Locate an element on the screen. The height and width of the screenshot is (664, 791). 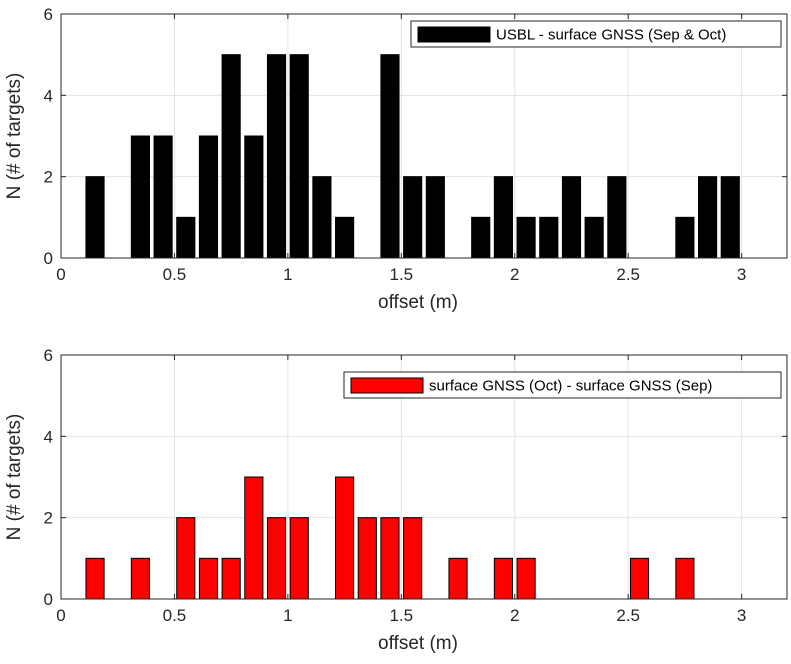
legend: USBL - surface GNSS (Sep & Oct) is located at coordinates (596, 34).